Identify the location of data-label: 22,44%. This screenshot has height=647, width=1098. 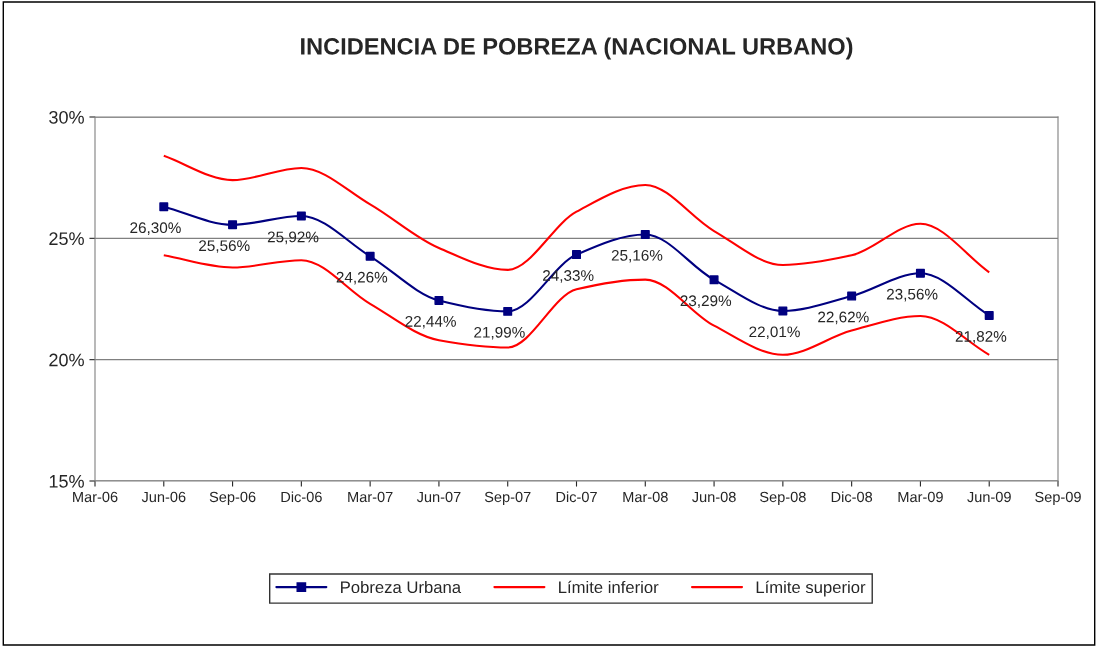
(430, 322).